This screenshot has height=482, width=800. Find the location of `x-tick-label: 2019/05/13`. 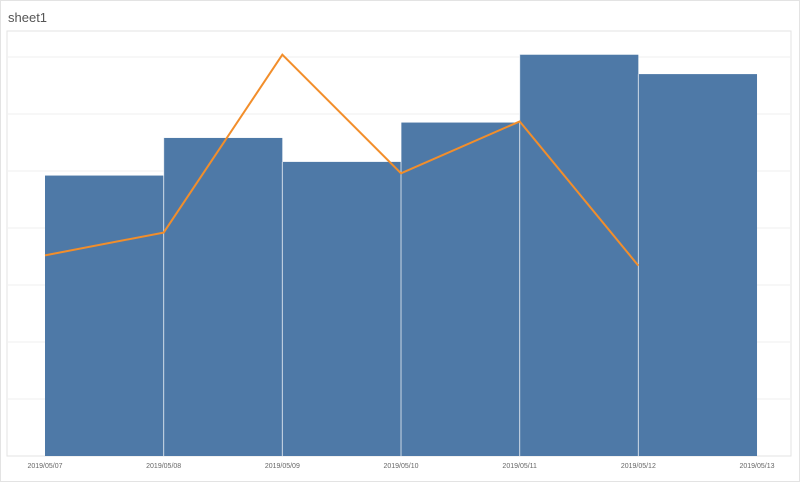

x-tick-label: 2019/05/13 is located at coordinates (756, 466).